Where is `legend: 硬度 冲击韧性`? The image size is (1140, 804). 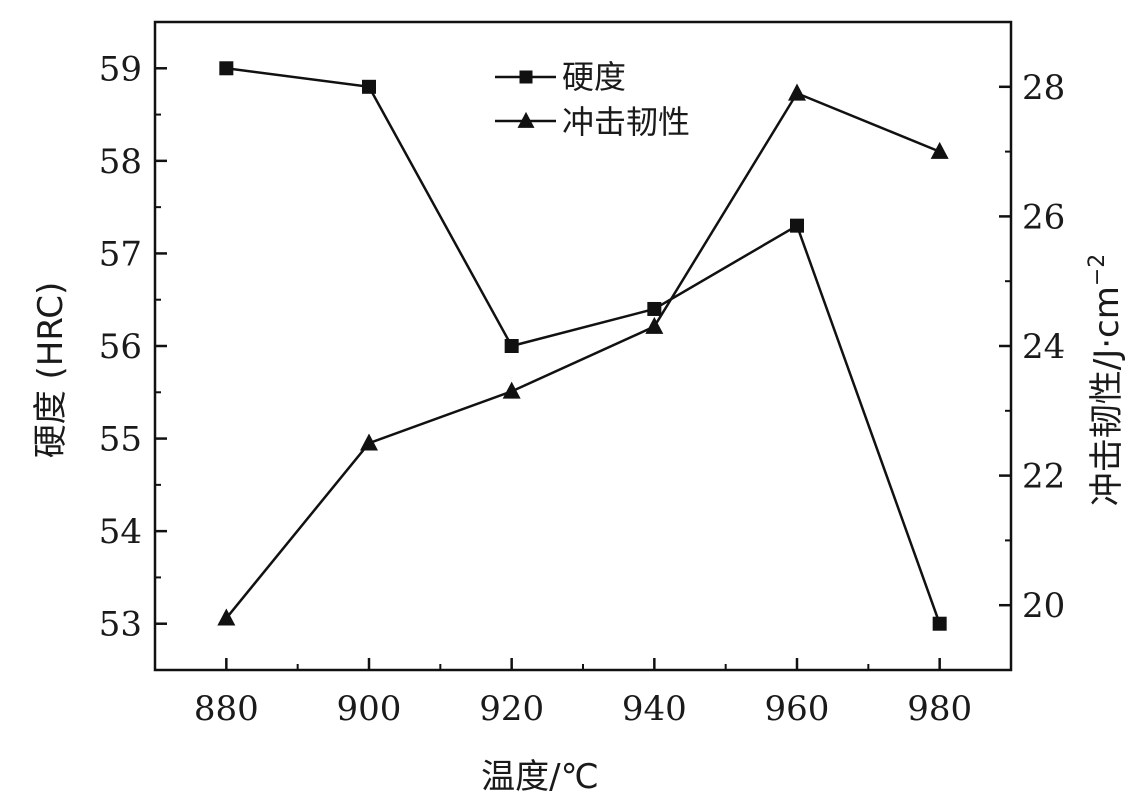 legend: 硬度 冲击韧性 is located at coordinates (592, 99).